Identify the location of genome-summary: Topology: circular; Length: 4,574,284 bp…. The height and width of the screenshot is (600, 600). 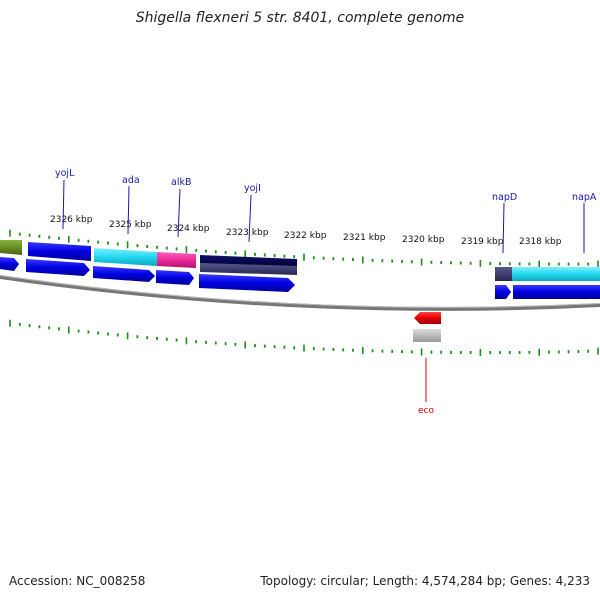
(425, 581).